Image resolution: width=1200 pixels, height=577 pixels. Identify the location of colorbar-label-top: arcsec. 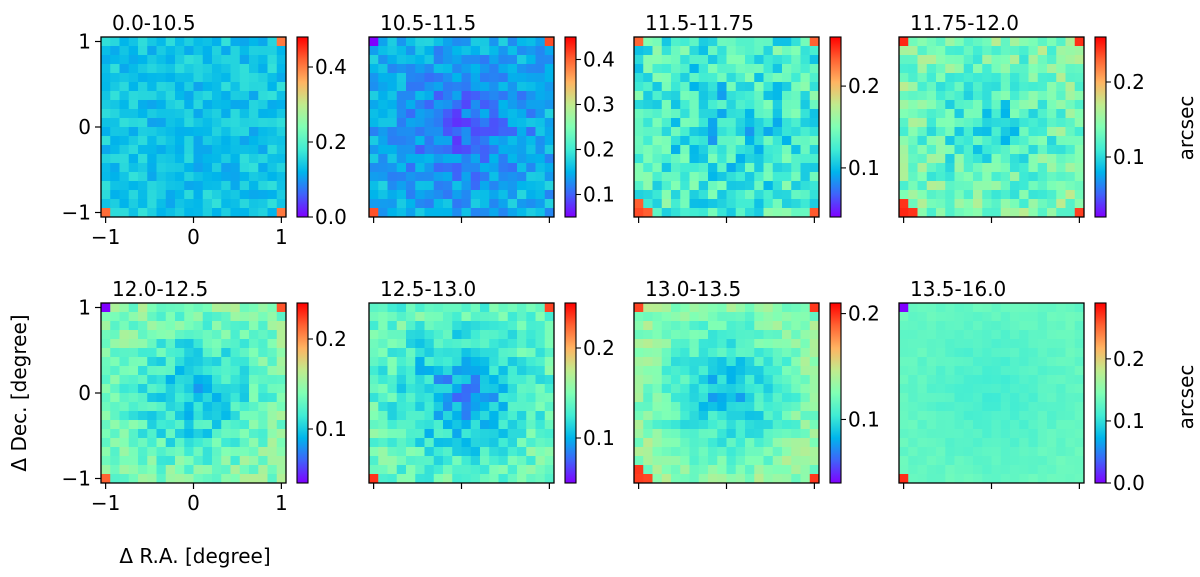
(1186, 128).